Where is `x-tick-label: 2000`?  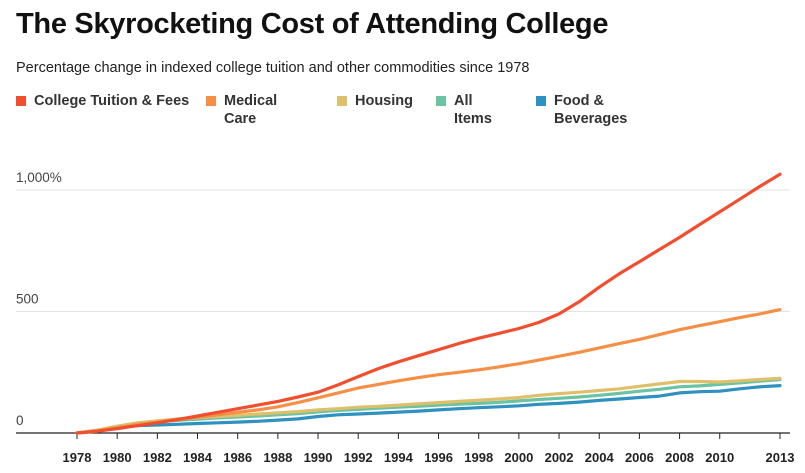
x-tick-label: 2000 is located at coordinates (518, 457).